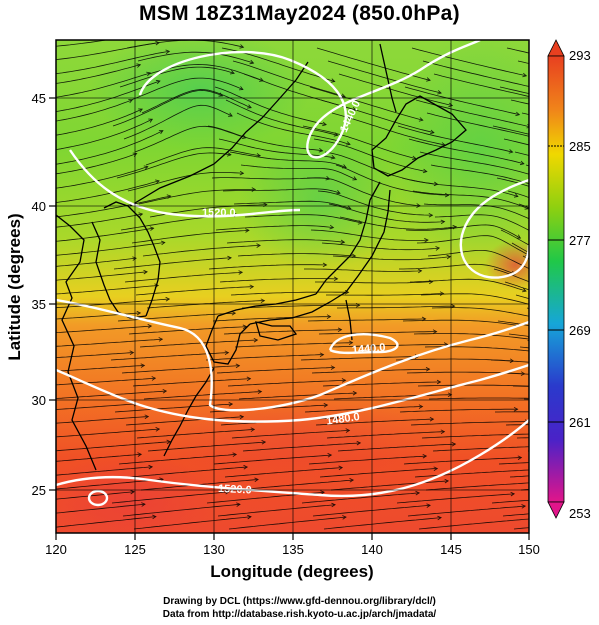  I want to click on coastline-hokkaido, so click(419, 136).